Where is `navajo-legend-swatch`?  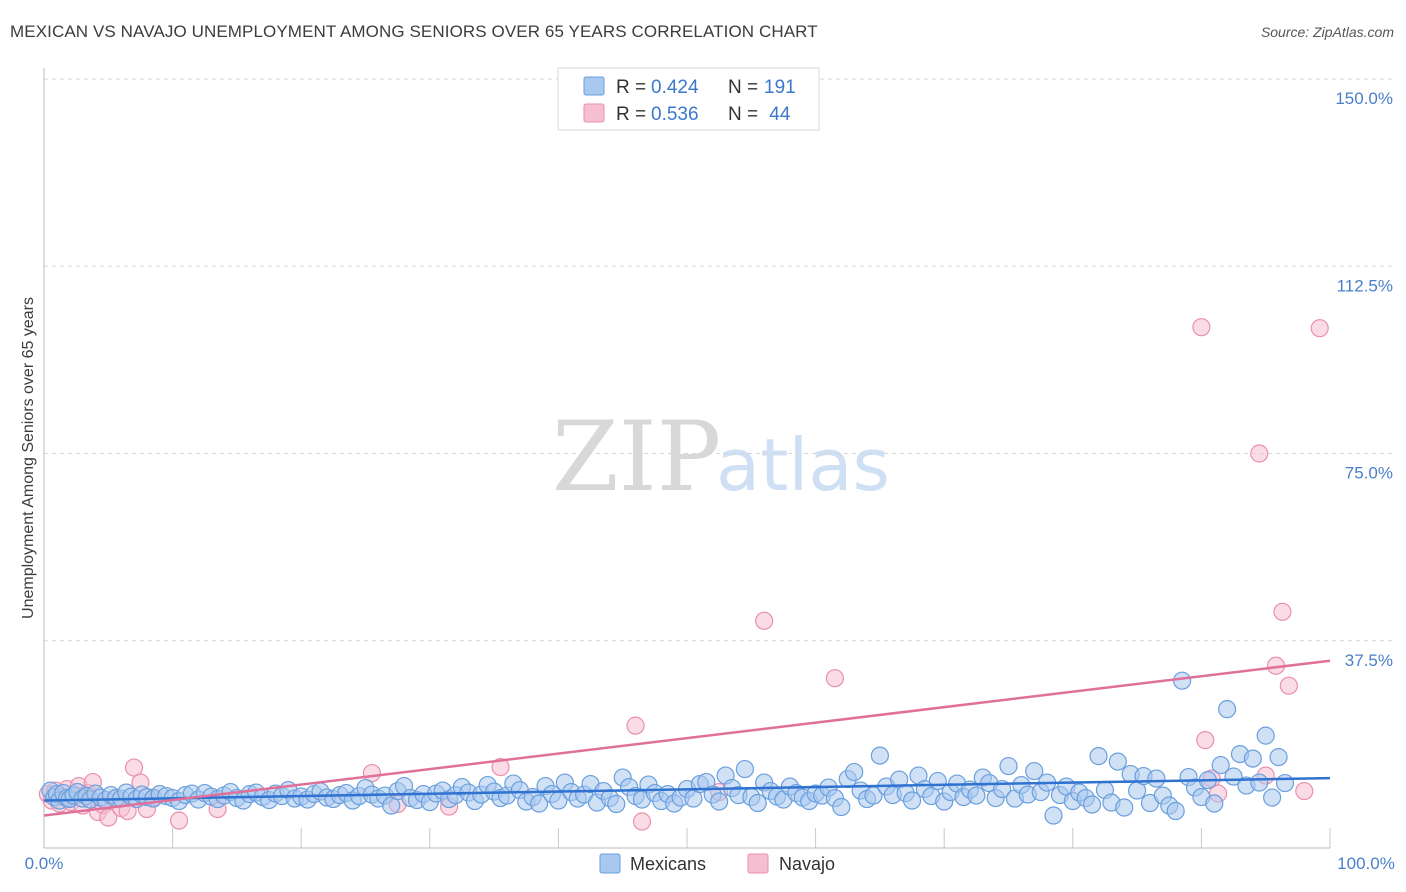
navajo-legend-swatch is located at coordinates (594, 113).